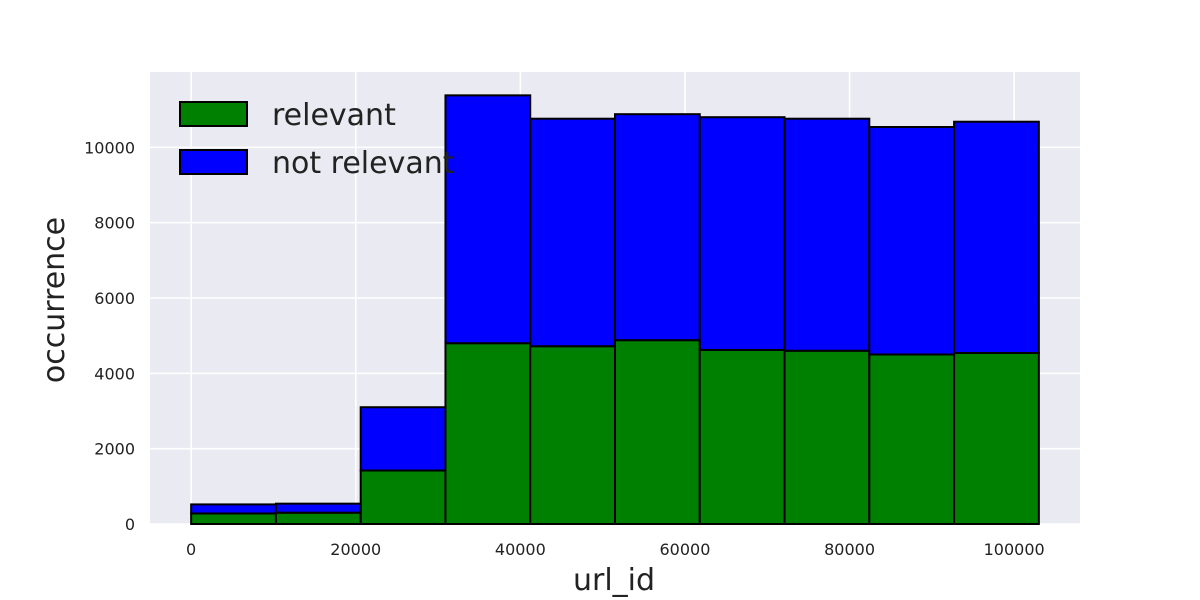  What do you see at coordinates (520, 549) in the screenshot?
I see `x-tick-label: 40000` at bounding box center [520, 549].